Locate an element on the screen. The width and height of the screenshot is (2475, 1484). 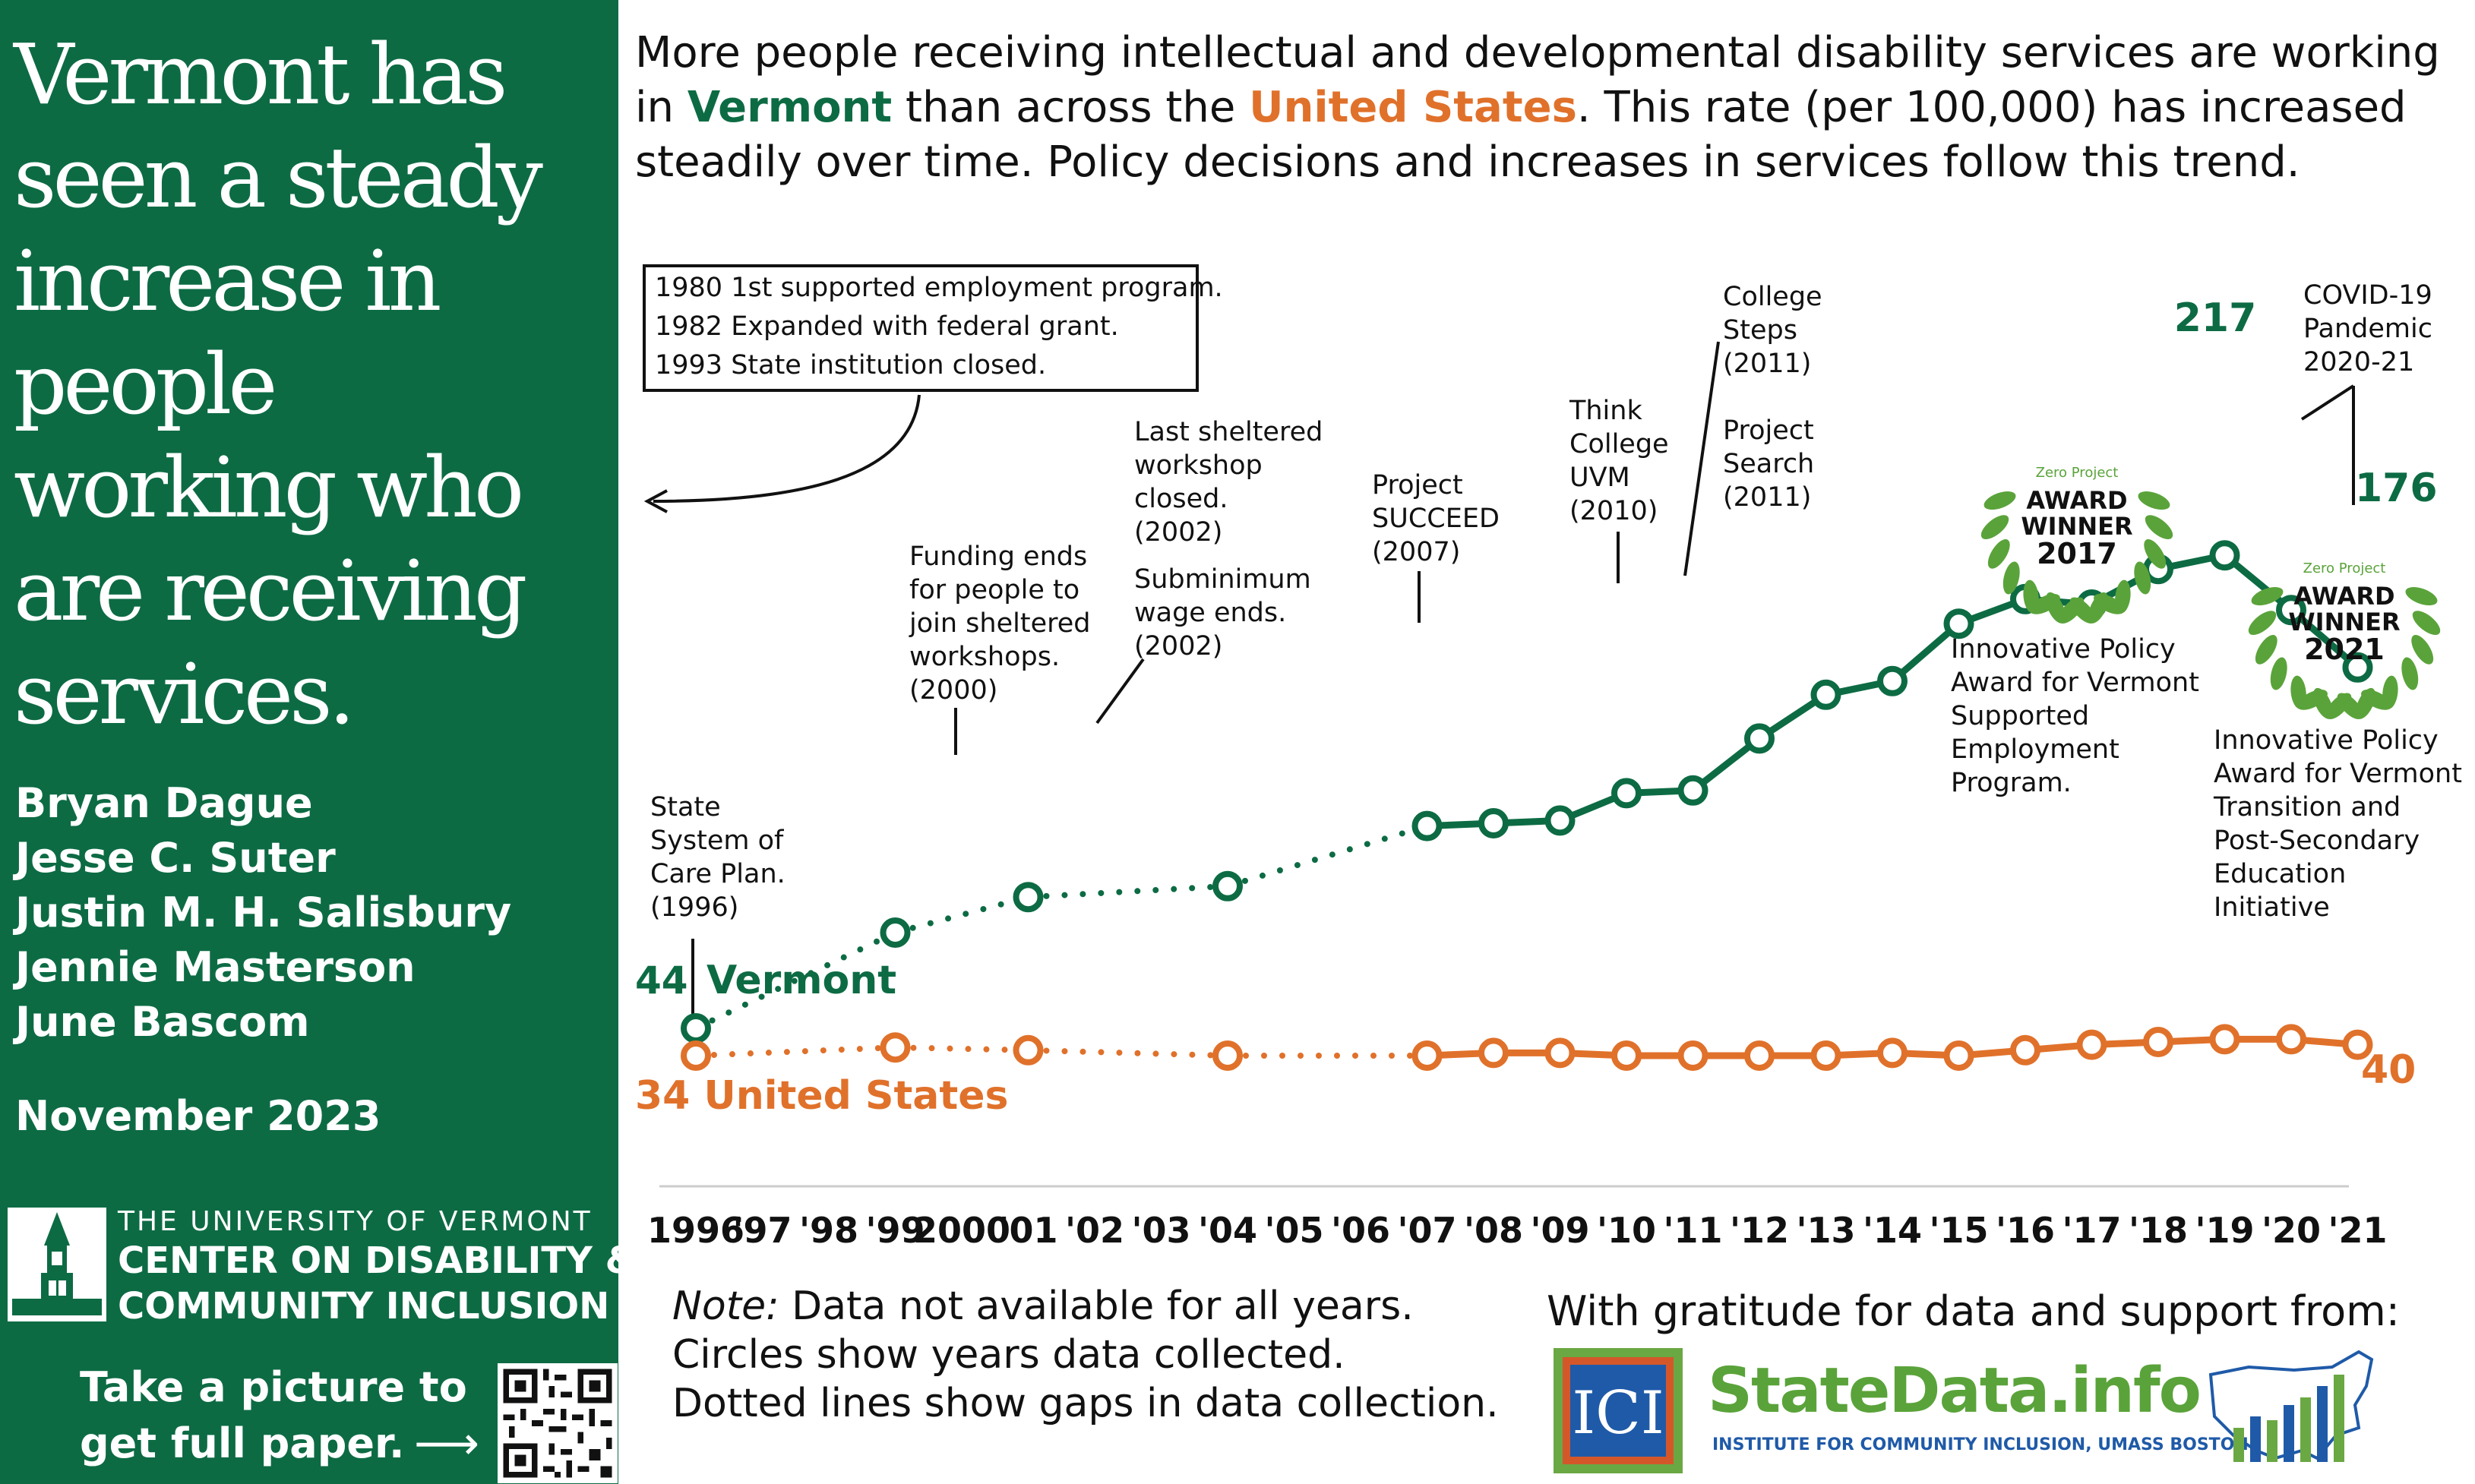
annotation-project-succeed: SUCCEED is located at coordinates (1436, 519).